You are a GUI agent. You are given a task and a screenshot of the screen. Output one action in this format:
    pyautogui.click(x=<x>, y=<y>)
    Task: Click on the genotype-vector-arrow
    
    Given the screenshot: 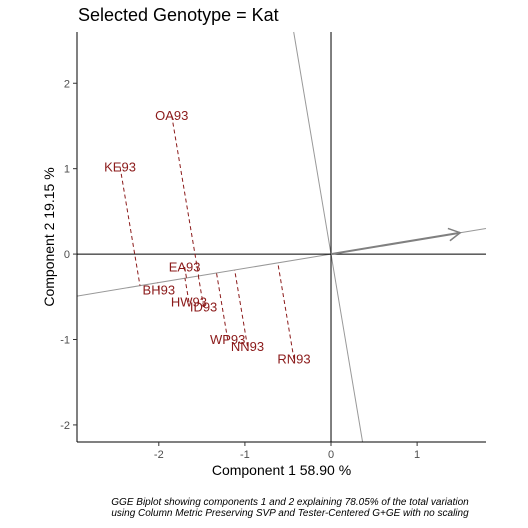 What is the action you would take?
    pyautogui.click(x=395, y=243)
    